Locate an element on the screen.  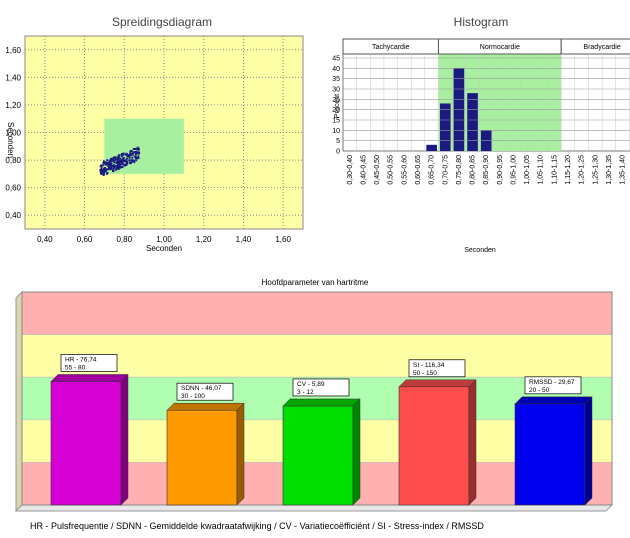
histogram-title: Histogram is located at coordinates (481, 22).